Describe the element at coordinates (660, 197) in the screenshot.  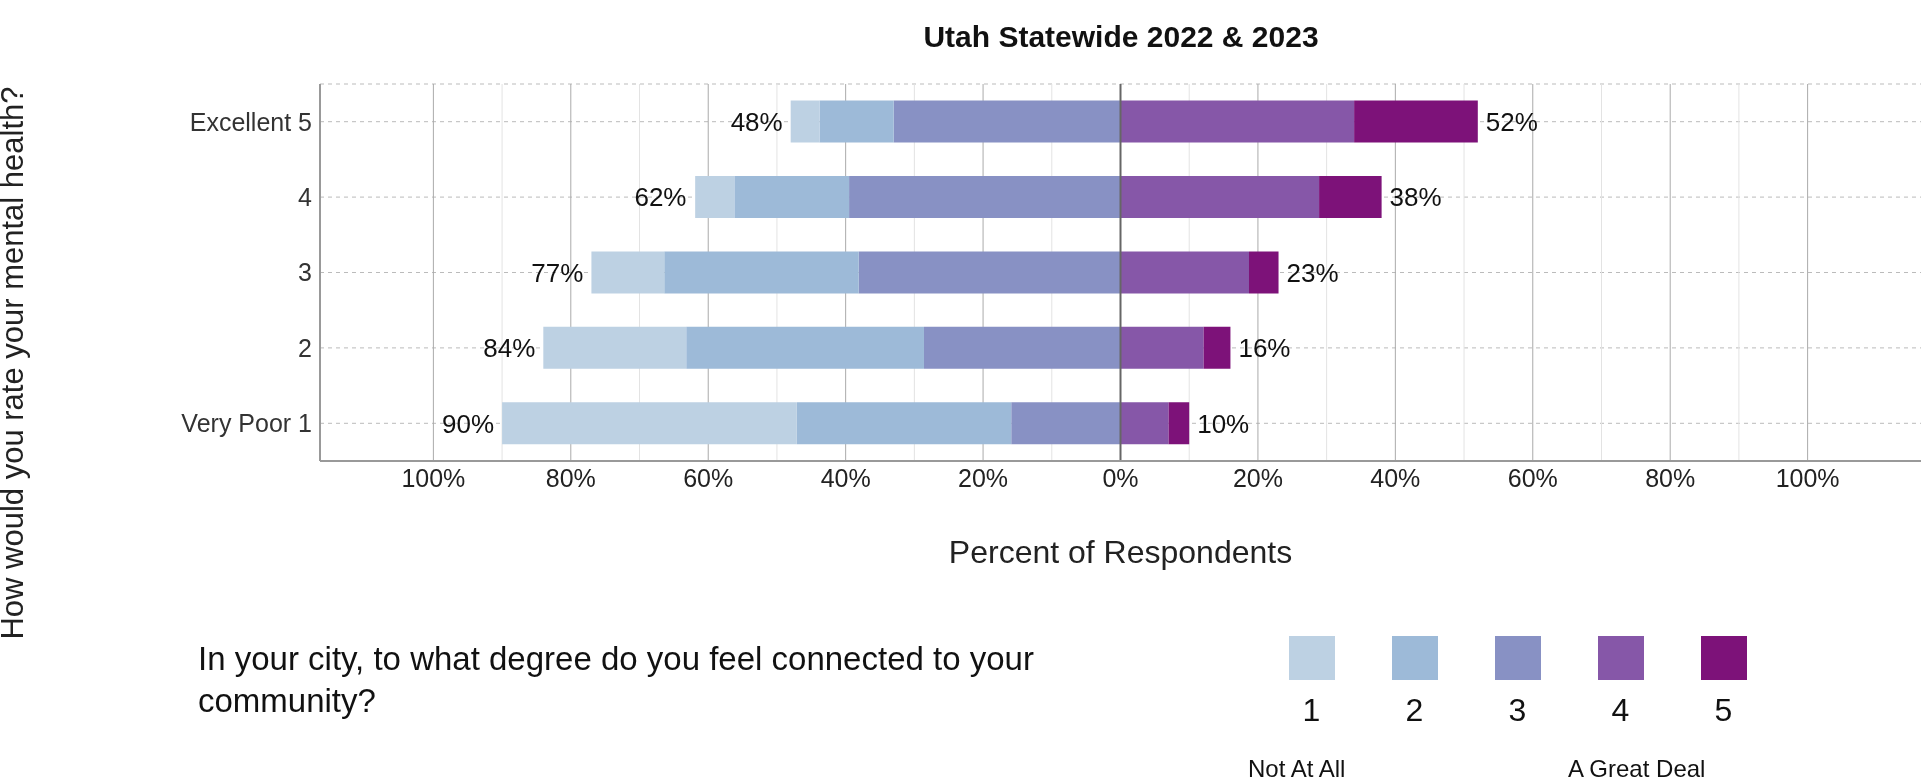
I see `annotation: 62%` at that location.